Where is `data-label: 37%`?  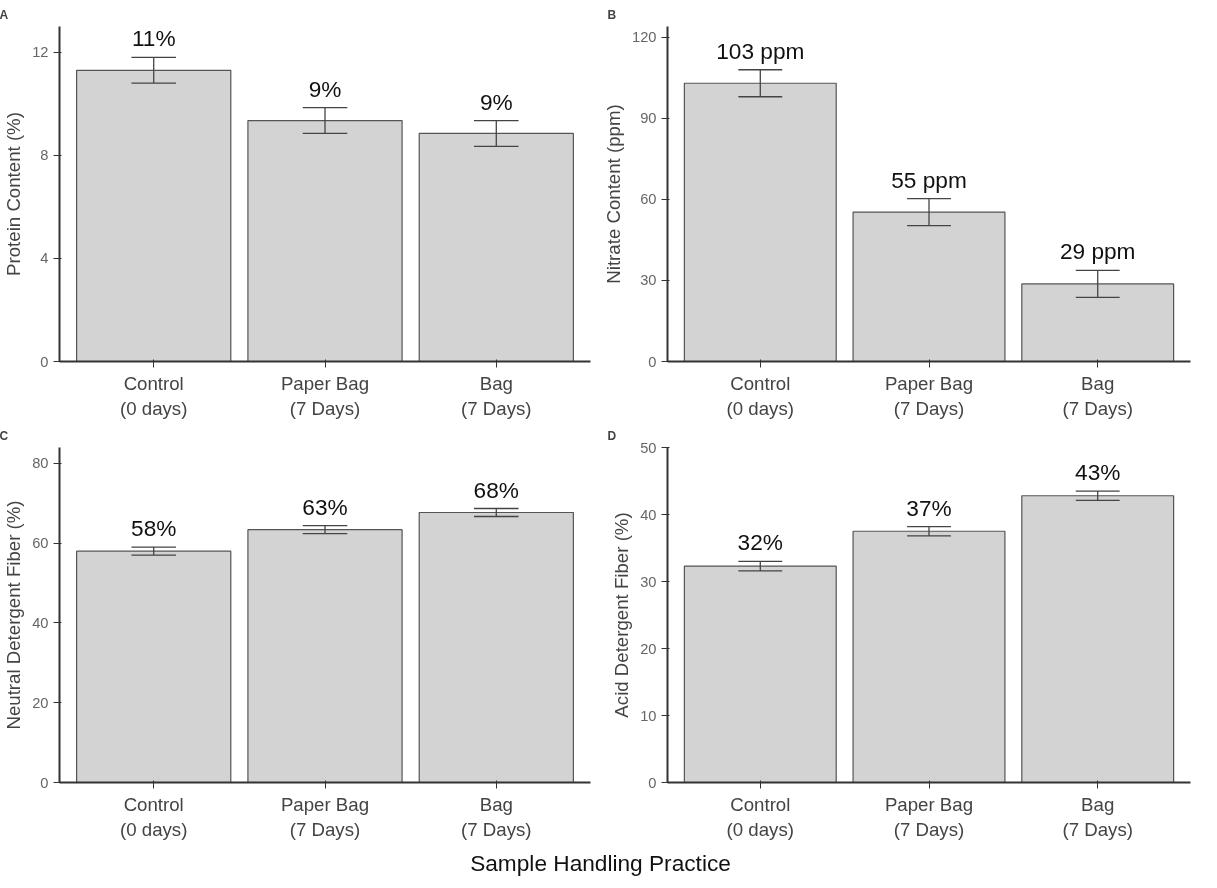
data-label: 37% is located at coordinates (929, 507).